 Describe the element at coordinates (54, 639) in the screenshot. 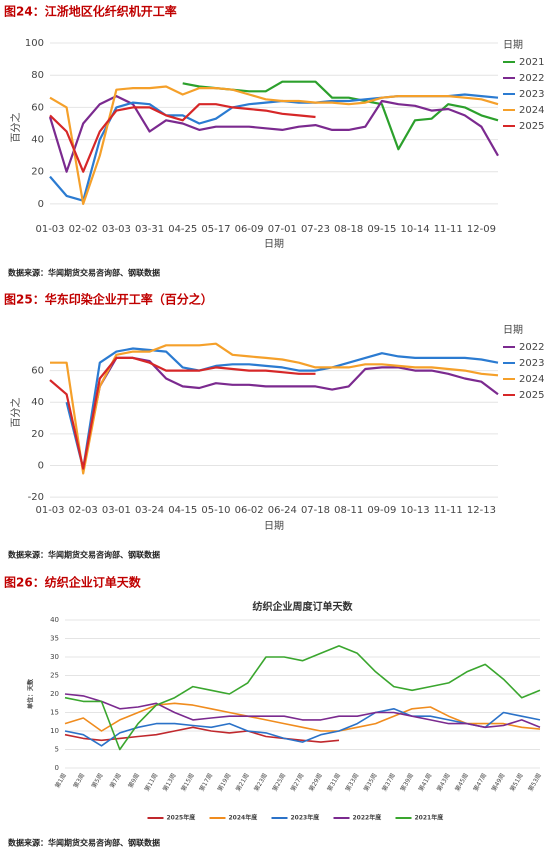

I see `y-tick-label: 35` at that location.